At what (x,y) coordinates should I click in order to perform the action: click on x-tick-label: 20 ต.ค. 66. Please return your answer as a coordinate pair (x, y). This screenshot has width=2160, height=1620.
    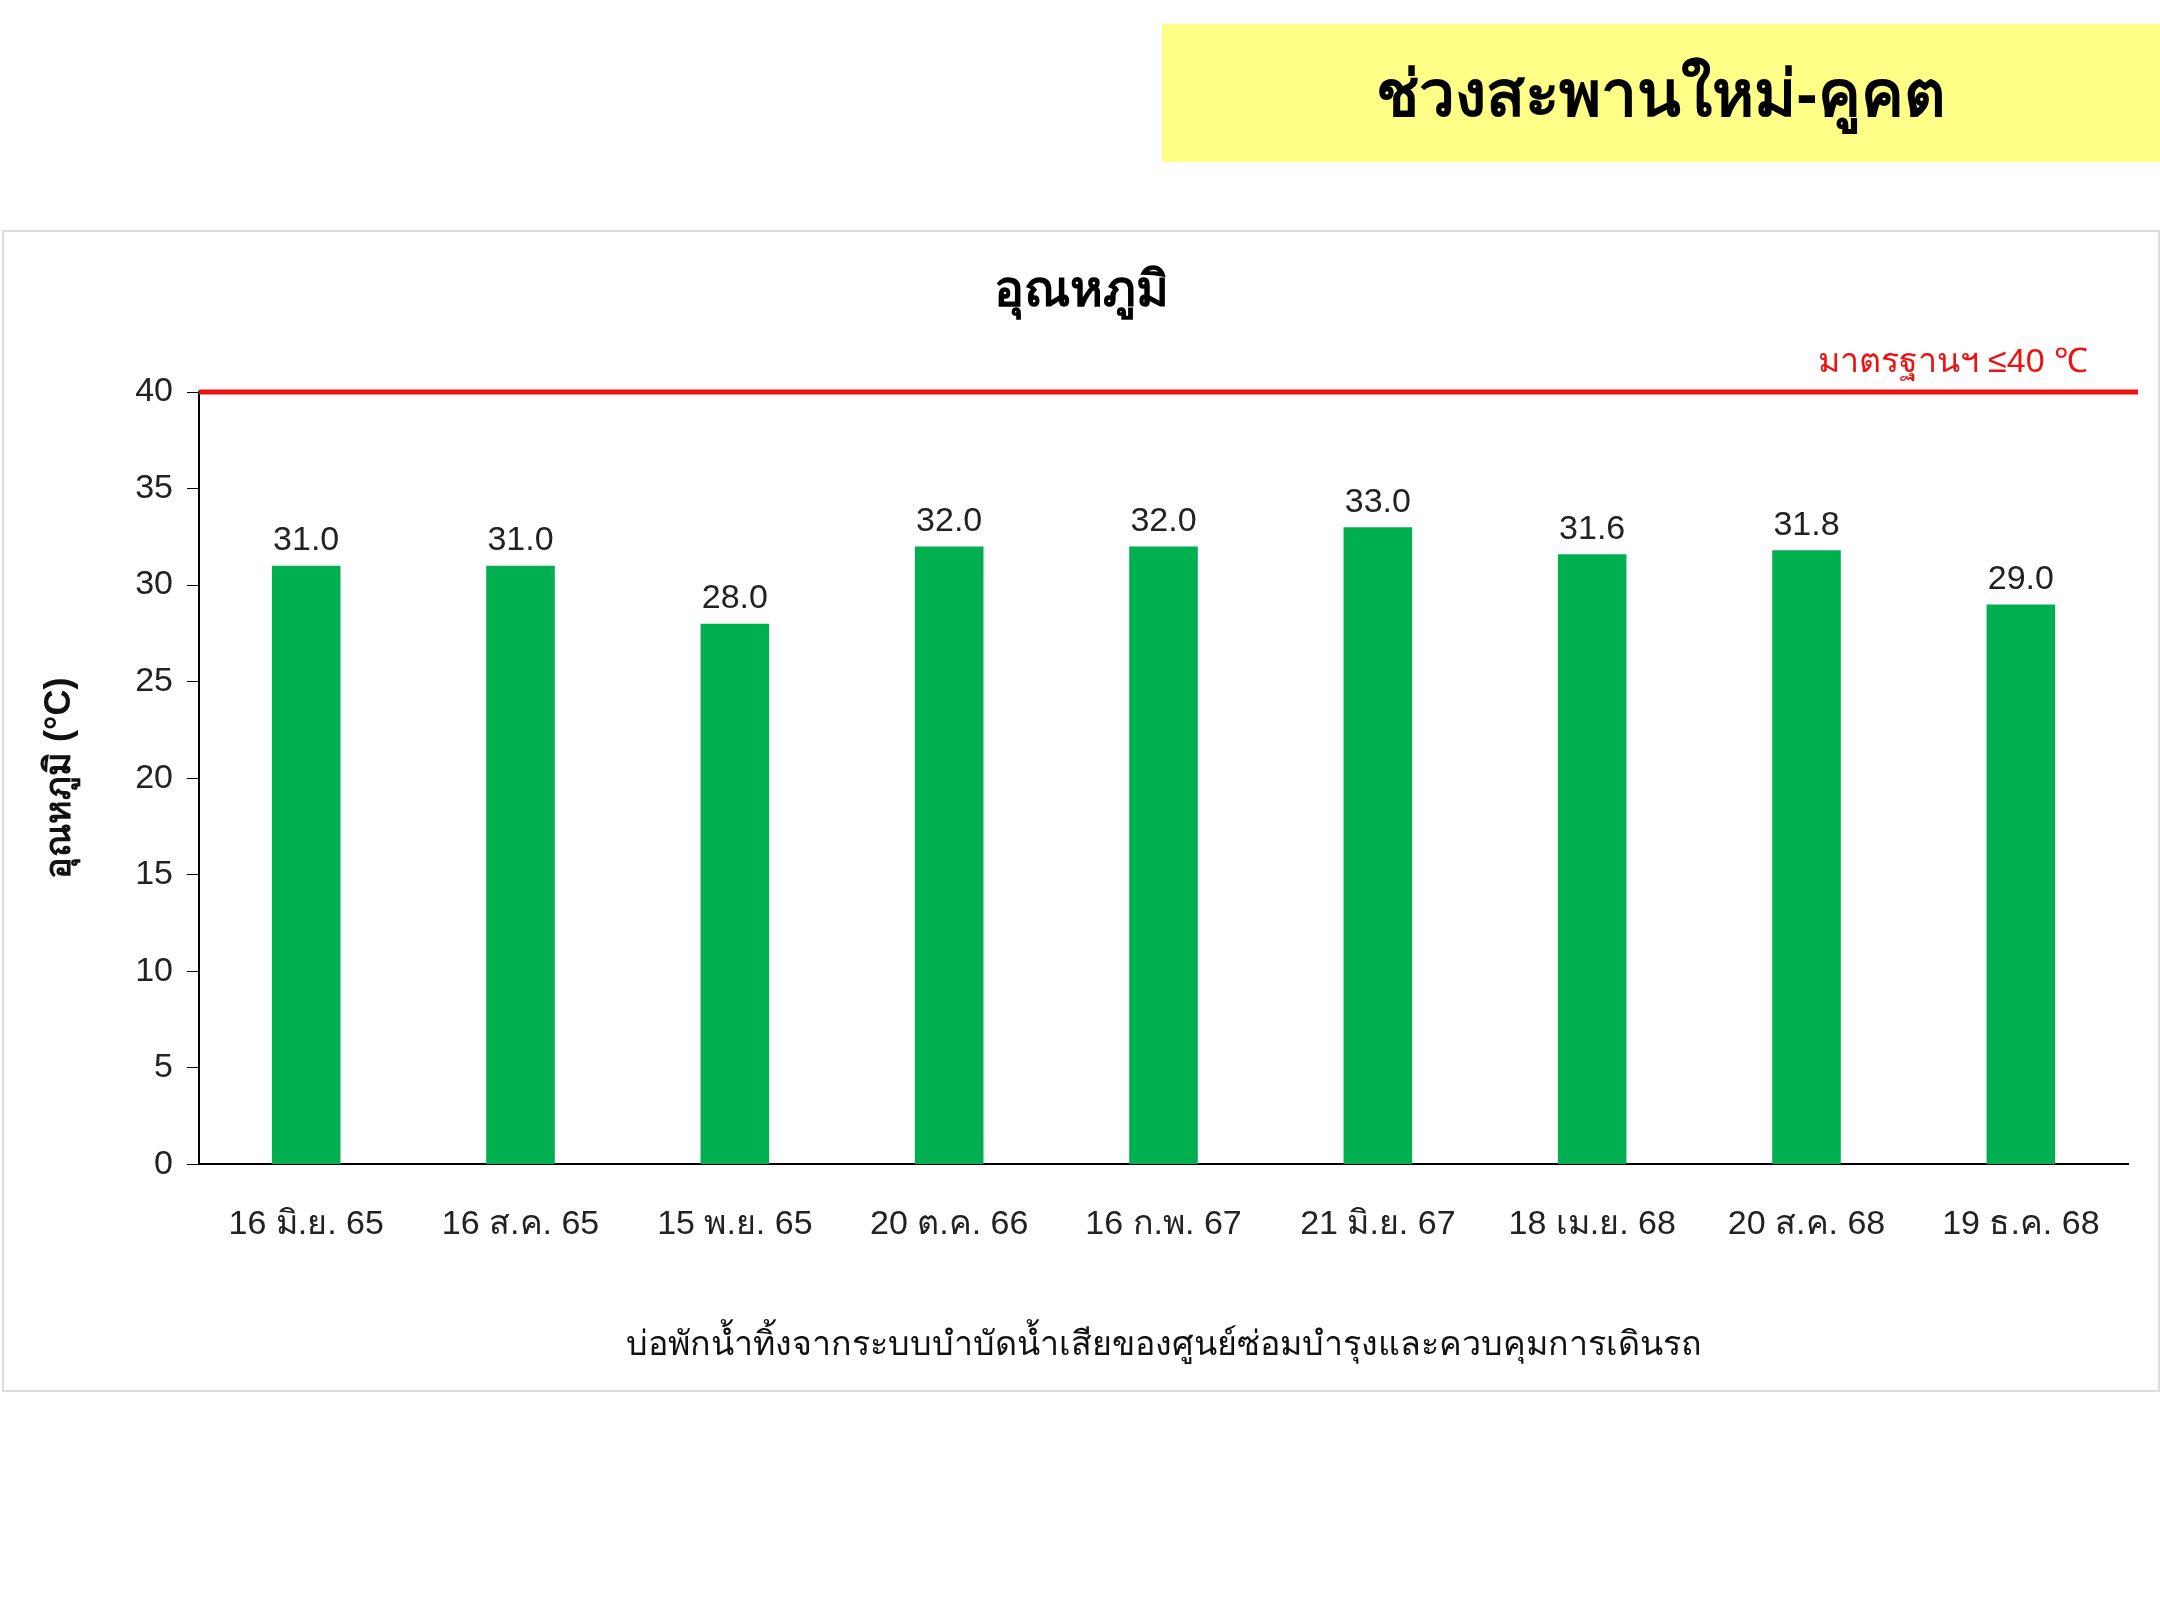
    Looking at the image, I should click on (949, 1222).